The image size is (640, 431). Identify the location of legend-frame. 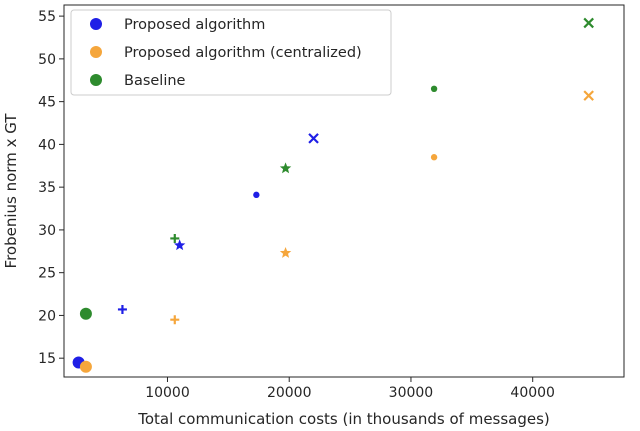
(231, 52).